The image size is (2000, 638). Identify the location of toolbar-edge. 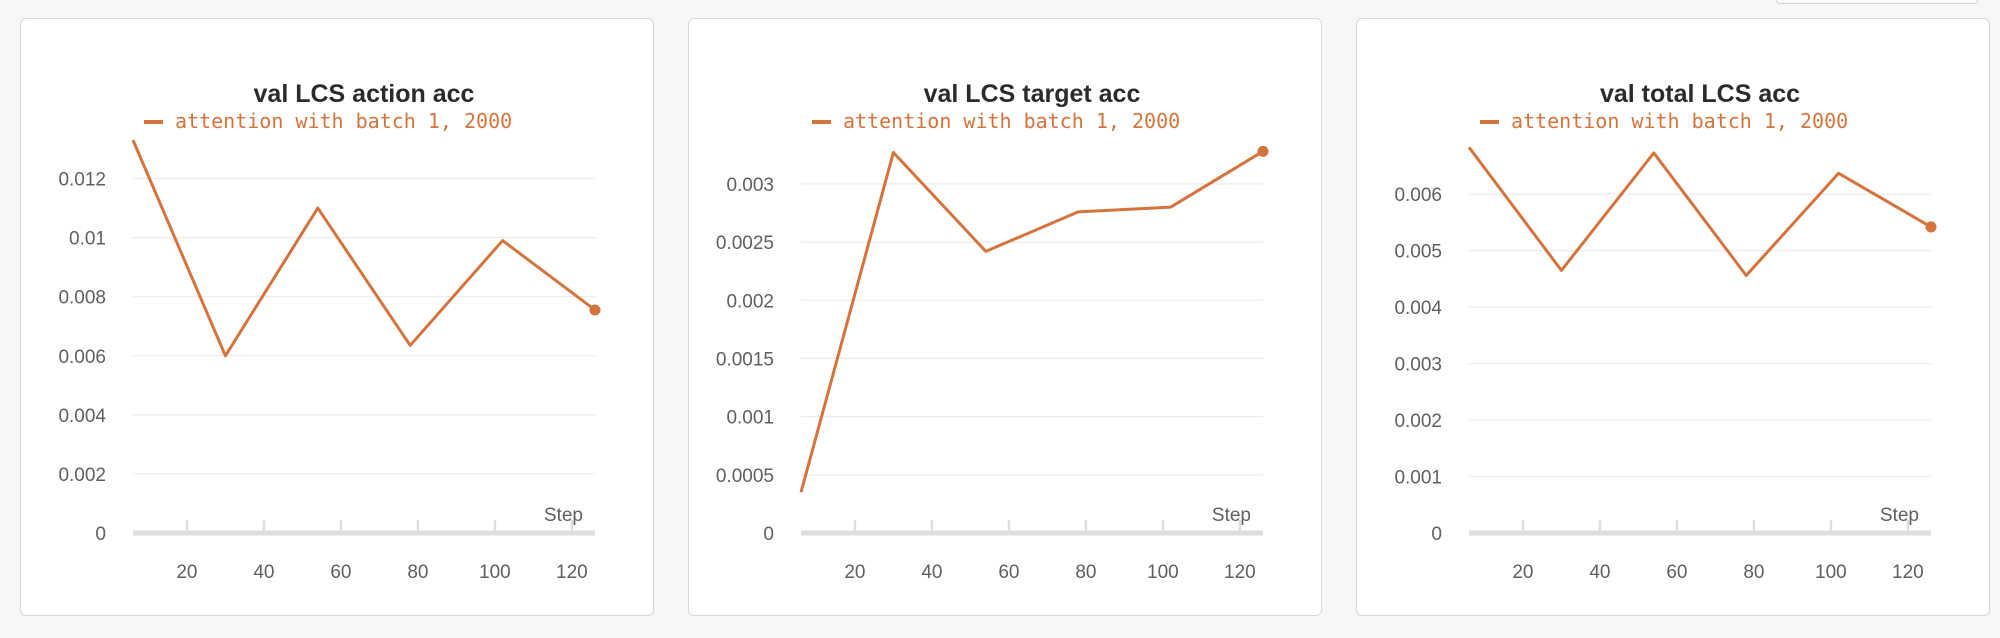
(1877, 2).